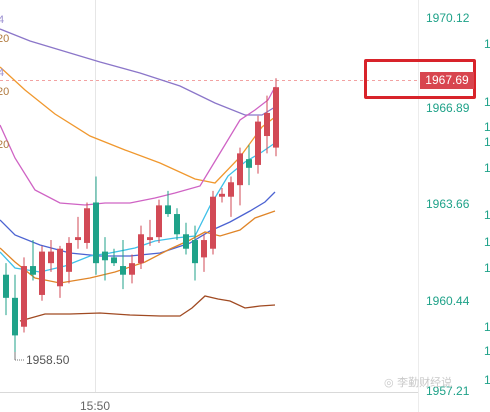 The height and width of the screenshot is (412, 490). What do you see at coordinates (448, 391) in the screenshot?
I see `y-tick-label: 1957.21` at bounding box center [448, 391].